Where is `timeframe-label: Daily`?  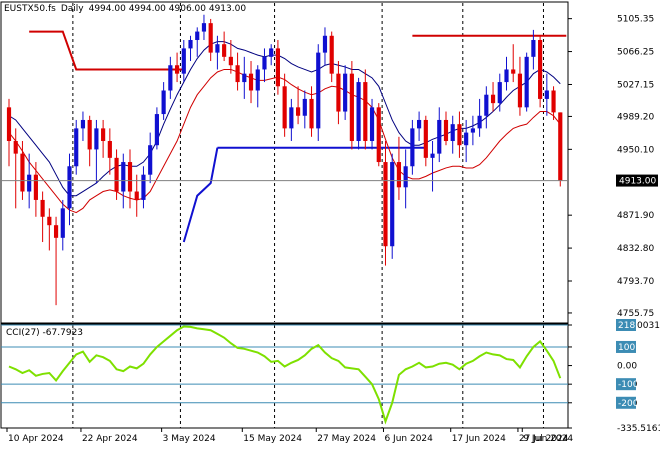
timeframe-label: Daily is located at coordinates (72, 9).